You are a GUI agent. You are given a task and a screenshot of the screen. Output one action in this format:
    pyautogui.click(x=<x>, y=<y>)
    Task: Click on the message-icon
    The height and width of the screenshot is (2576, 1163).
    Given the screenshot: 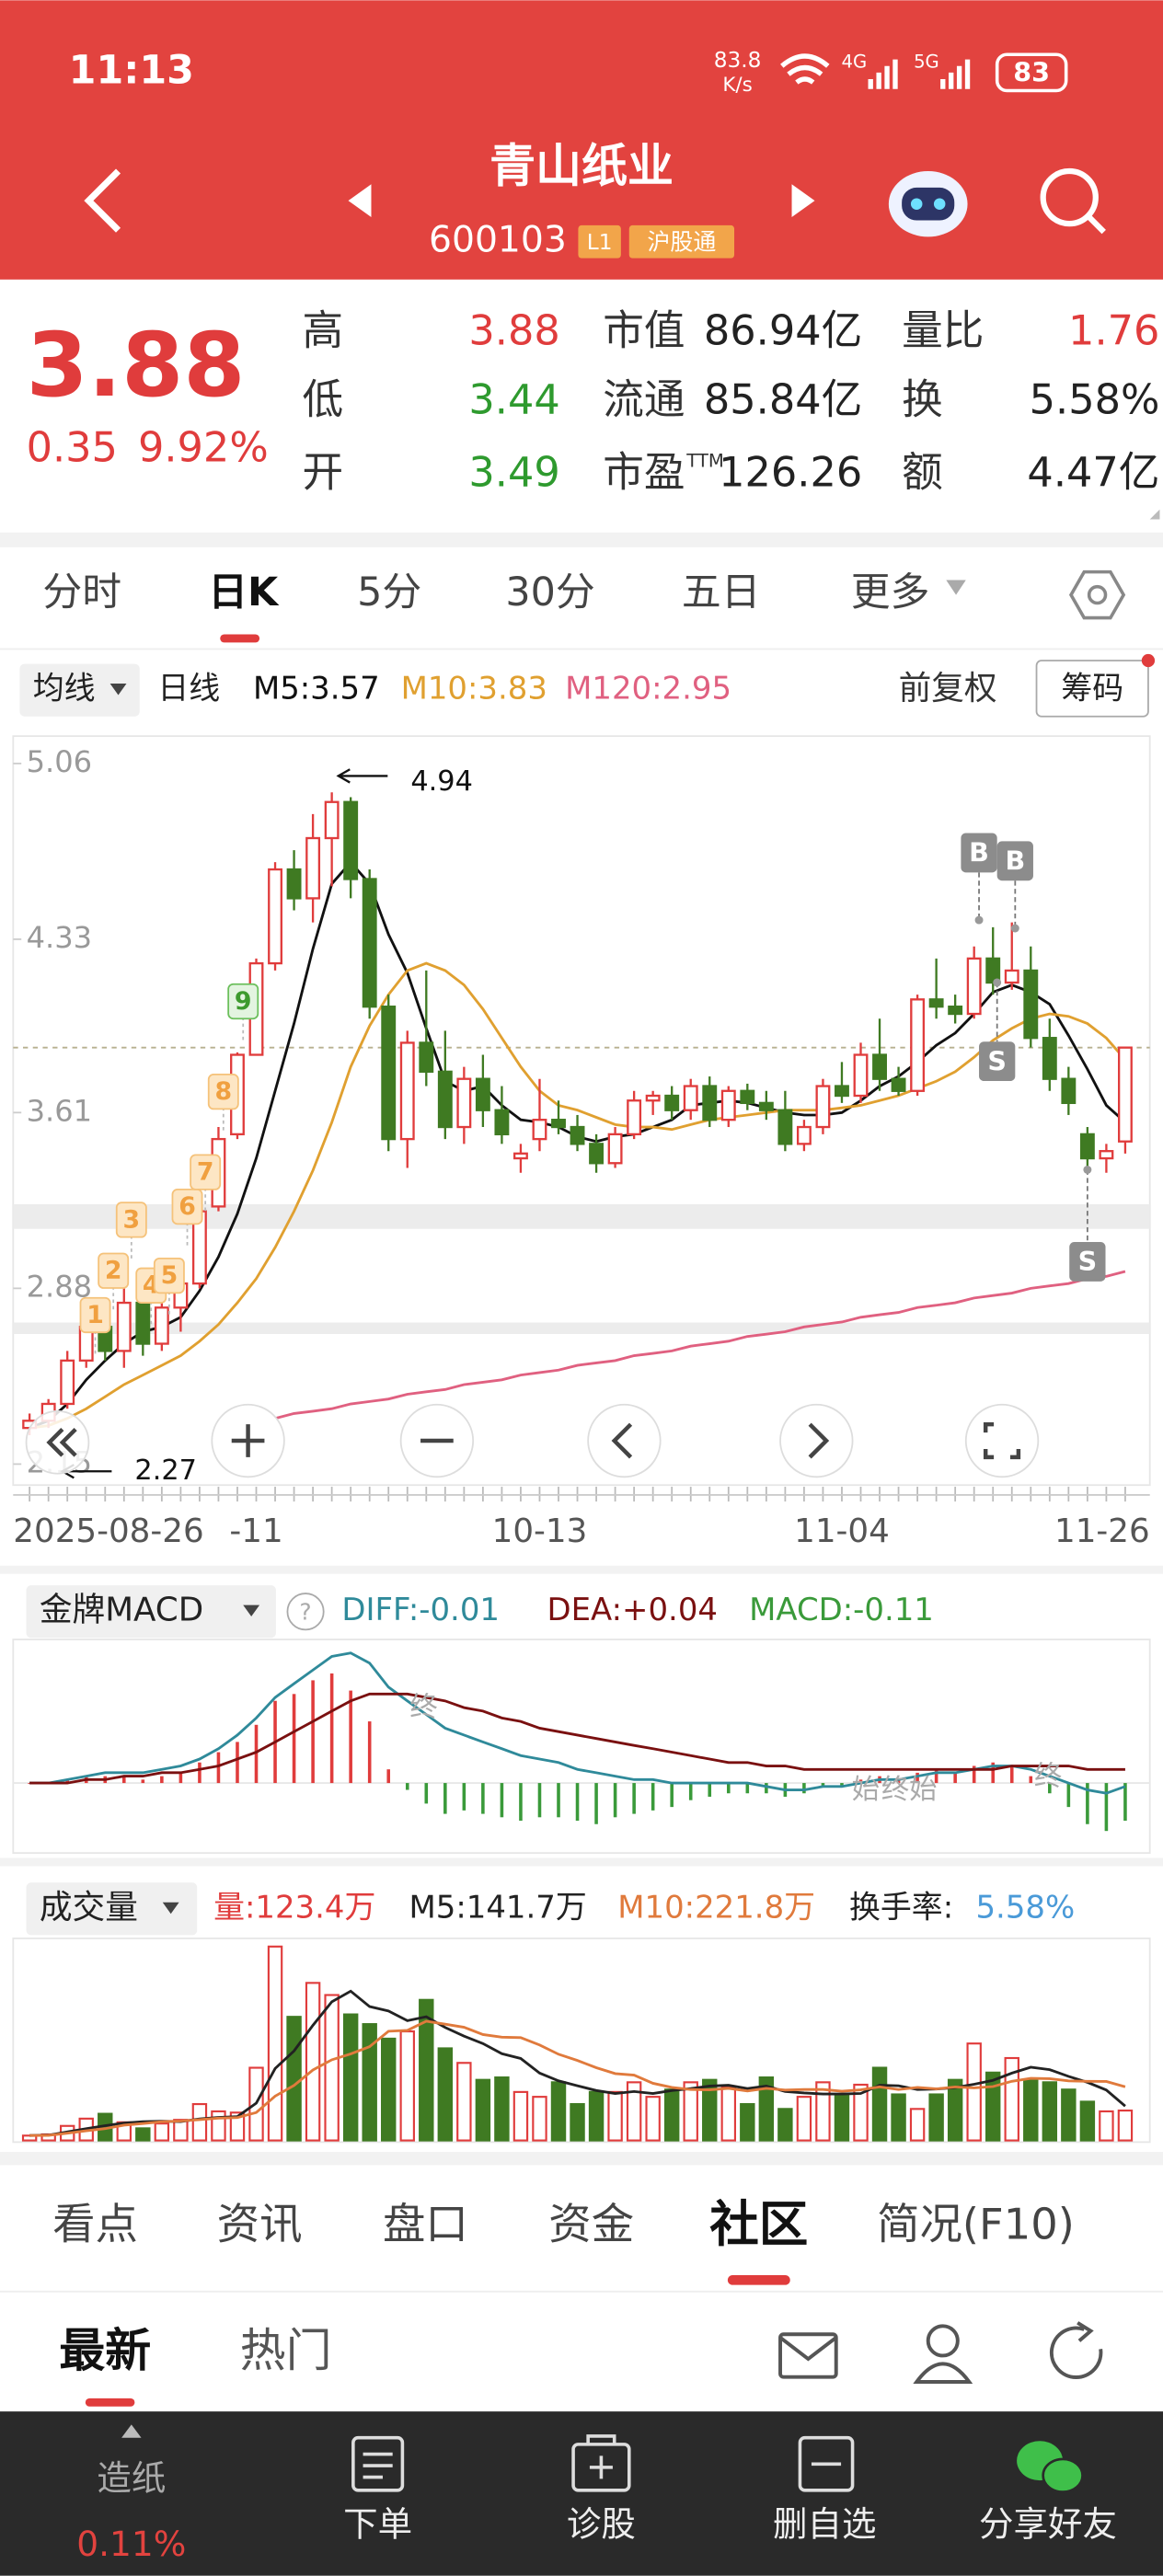 What is the action you would take?
    pyautogui.click(x=808, y=2355)
    